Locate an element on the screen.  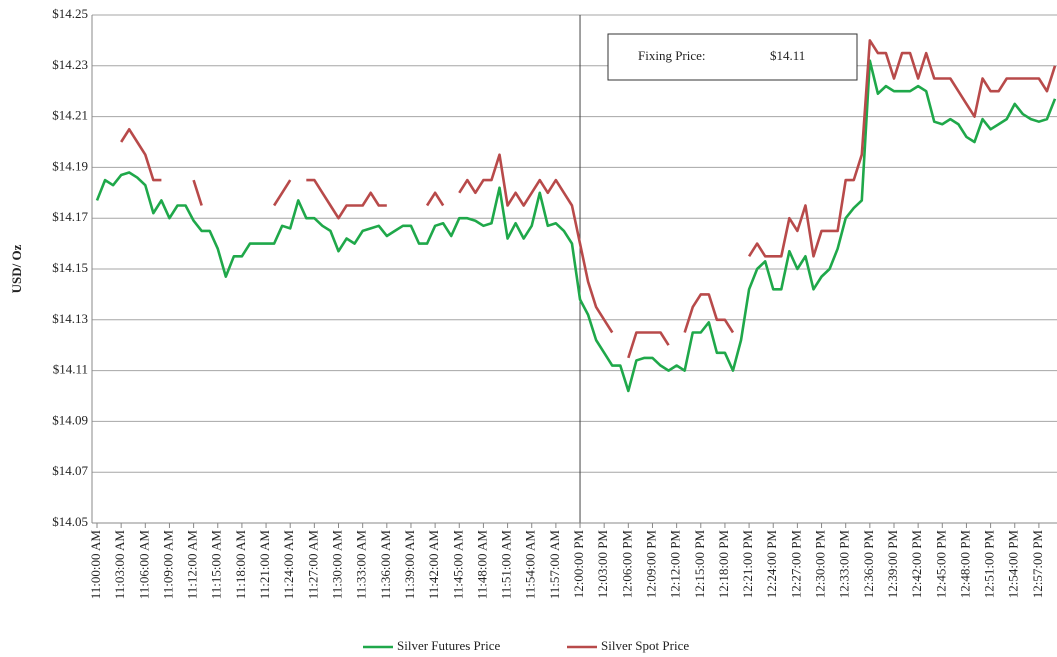
y-tick-label: $14.19 is located at coordinates (70, 165).